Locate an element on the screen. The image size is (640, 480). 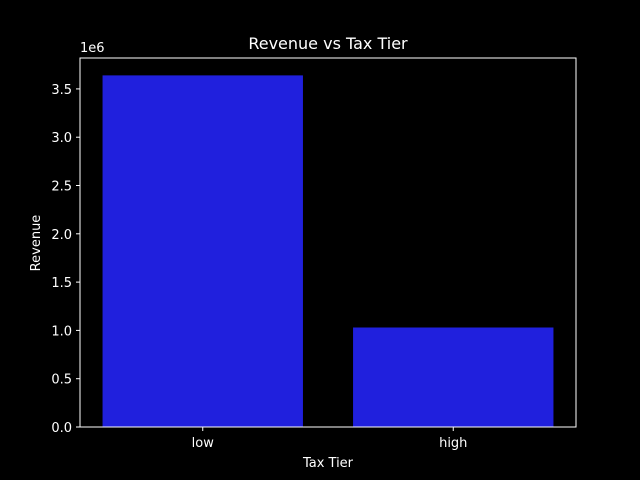
y-tick-label: 1.5 is located at coordinates (61, 283).